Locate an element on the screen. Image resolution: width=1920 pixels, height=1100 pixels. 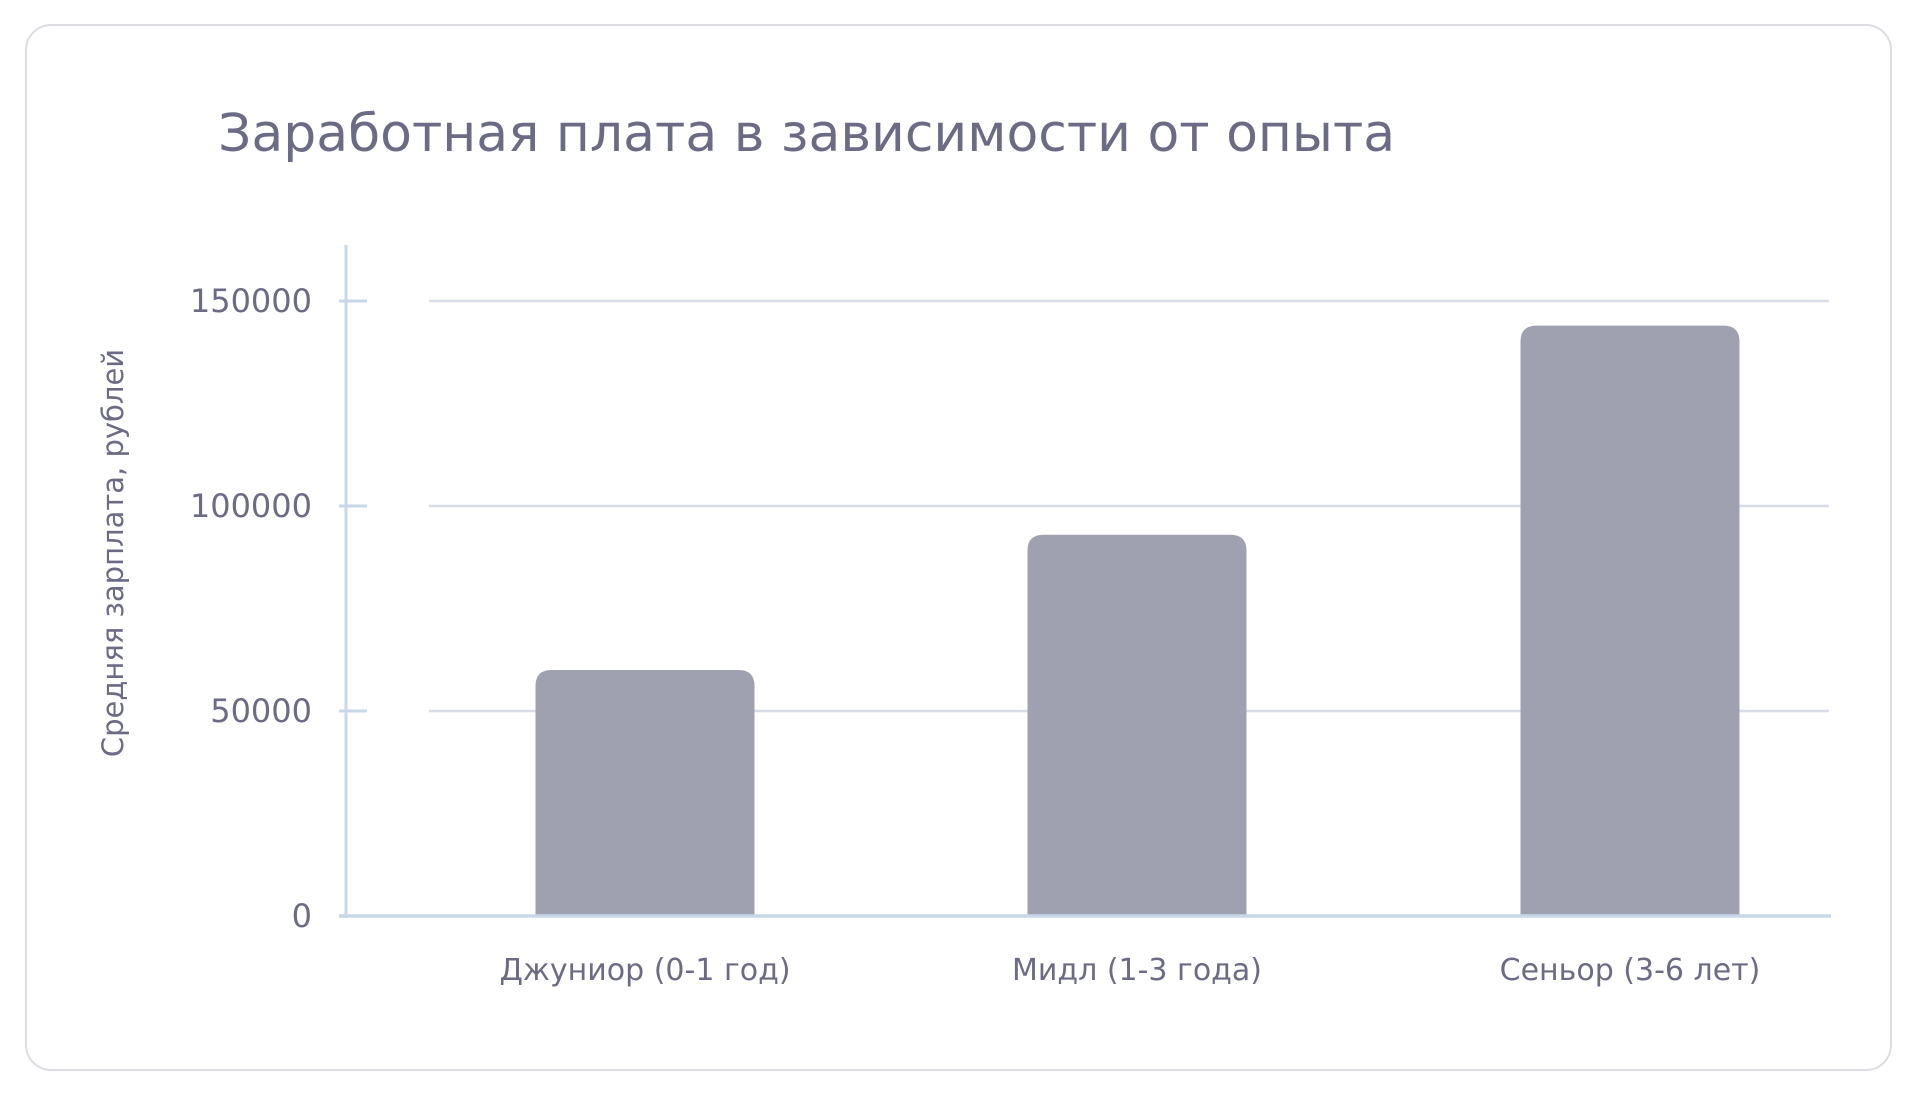
x-tick-label: Джуниор (0-1 год) is located at coordinates (644, 970).